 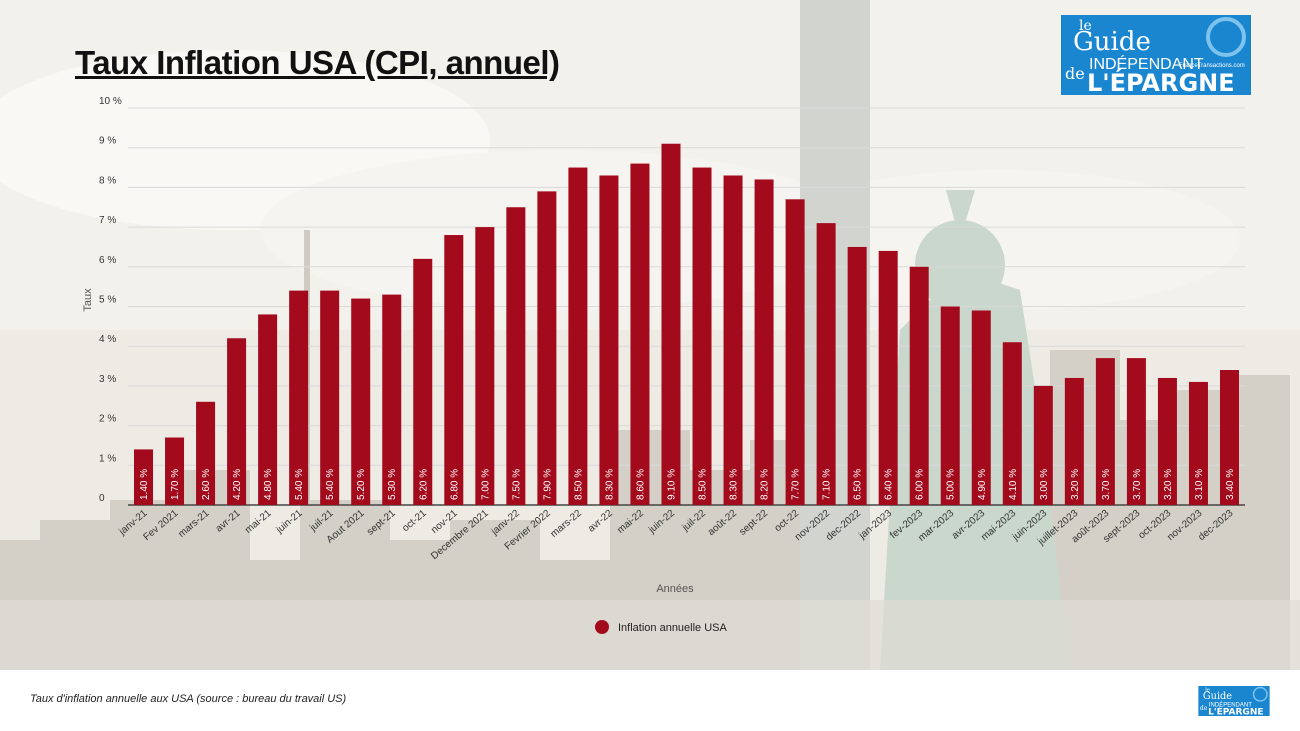 What do you see at coordinates (107, 220) in the screenshot?
I see `y-tick-label: 7 %` at bounding box center [107, 220].